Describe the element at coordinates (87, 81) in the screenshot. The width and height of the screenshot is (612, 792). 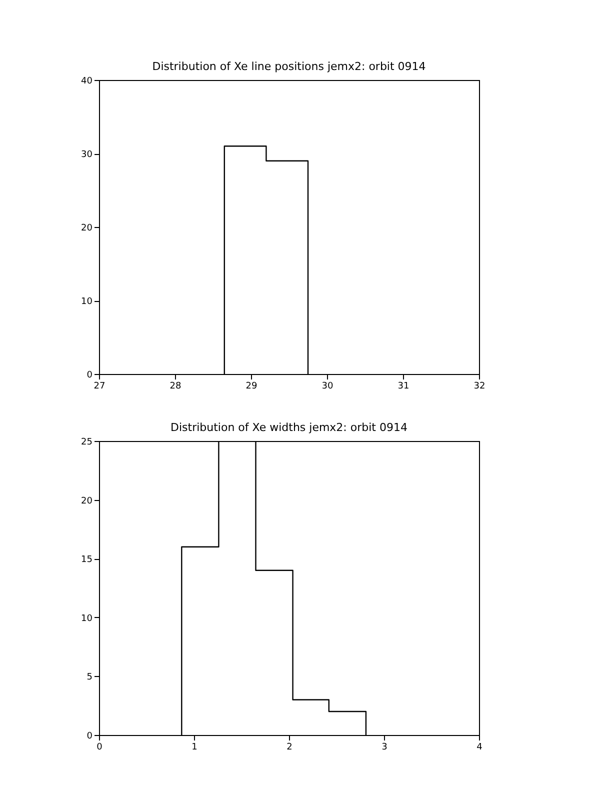
I see `y-tick-label: 40` at that location.